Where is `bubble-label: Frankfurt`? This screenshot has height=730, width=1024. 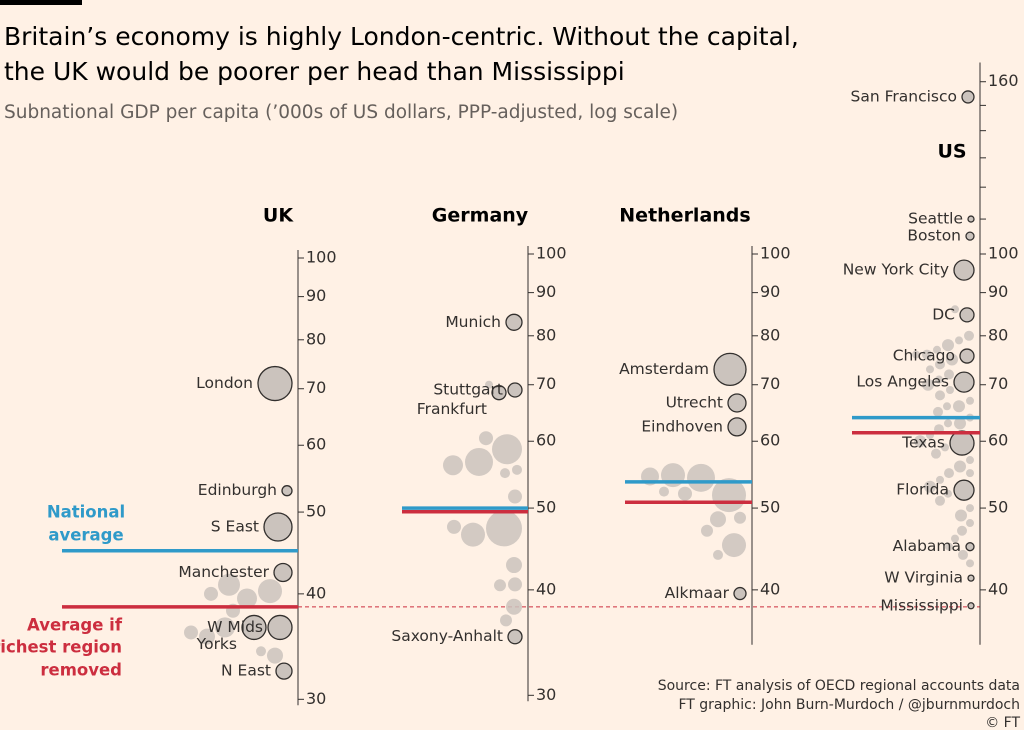
bubble-label: Frankfurt is located at coordinates (452, 409).